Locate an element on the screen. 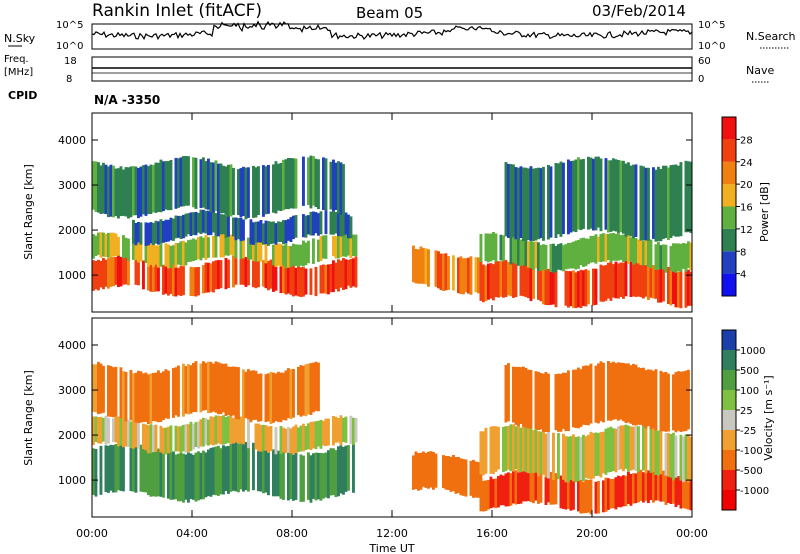  nsky-label: N.Sky is located at coordinates (20, 38).